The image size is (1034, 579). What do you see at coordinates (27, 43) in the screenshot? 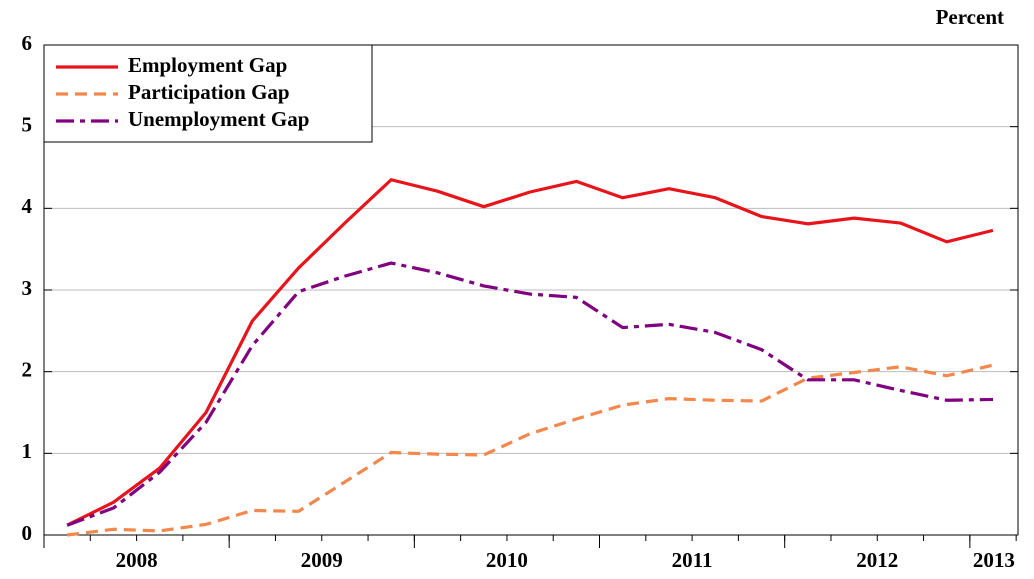
I see `y-tick-label: 6` at bounding box center [27, 43].